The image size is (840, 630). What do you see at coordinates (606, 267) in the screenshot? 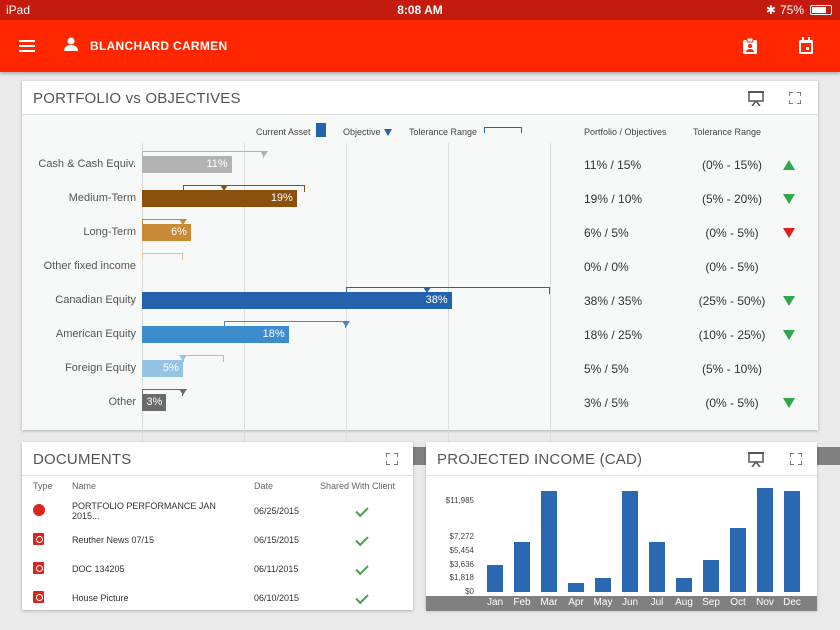
I see `portfolio-objective-value: 0% / 0%` at bounding box center [606, 267].